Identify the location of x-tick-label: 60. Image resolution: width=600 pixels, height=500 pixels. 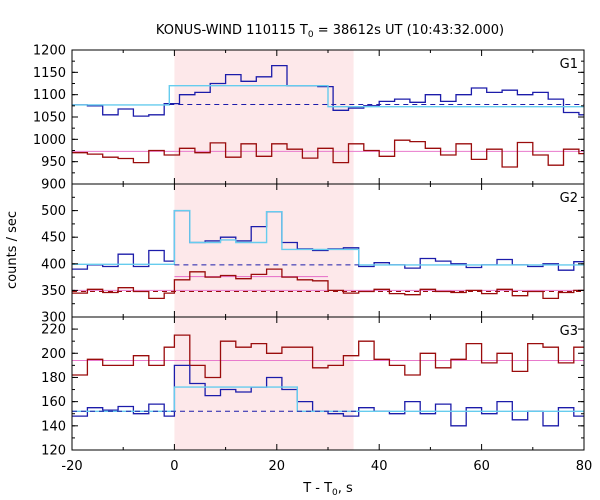
(481, 466).